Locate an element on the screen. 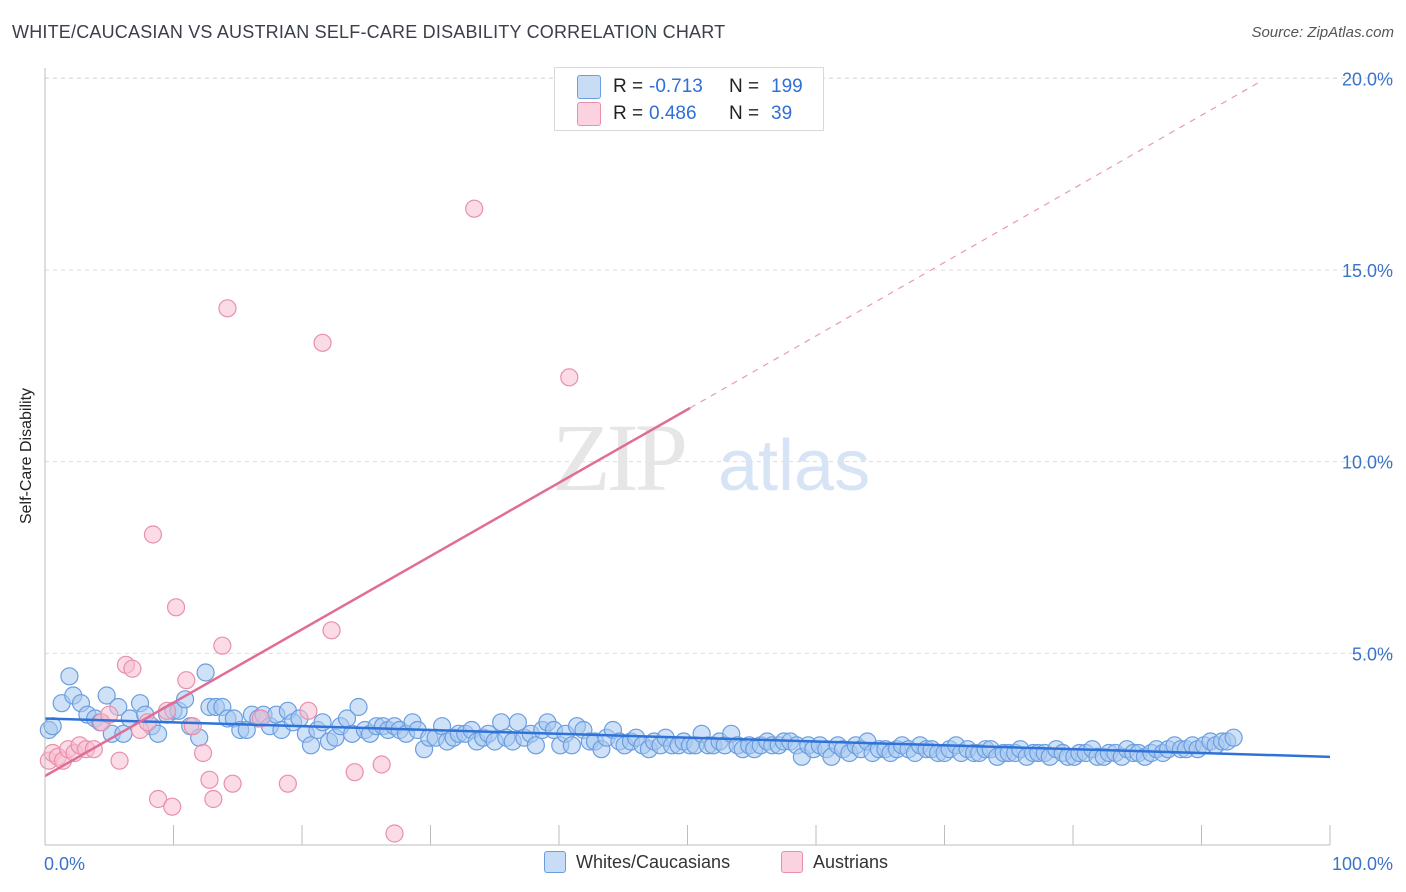  n-value-austrians: 39 is located at coordinates (782, 113).